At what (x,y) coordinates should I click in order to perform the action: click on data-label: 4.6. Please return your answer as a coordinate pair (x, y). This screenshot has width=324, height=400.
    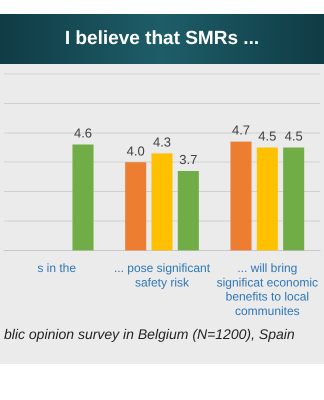
    Looking at the image, I should click on (83, 133).